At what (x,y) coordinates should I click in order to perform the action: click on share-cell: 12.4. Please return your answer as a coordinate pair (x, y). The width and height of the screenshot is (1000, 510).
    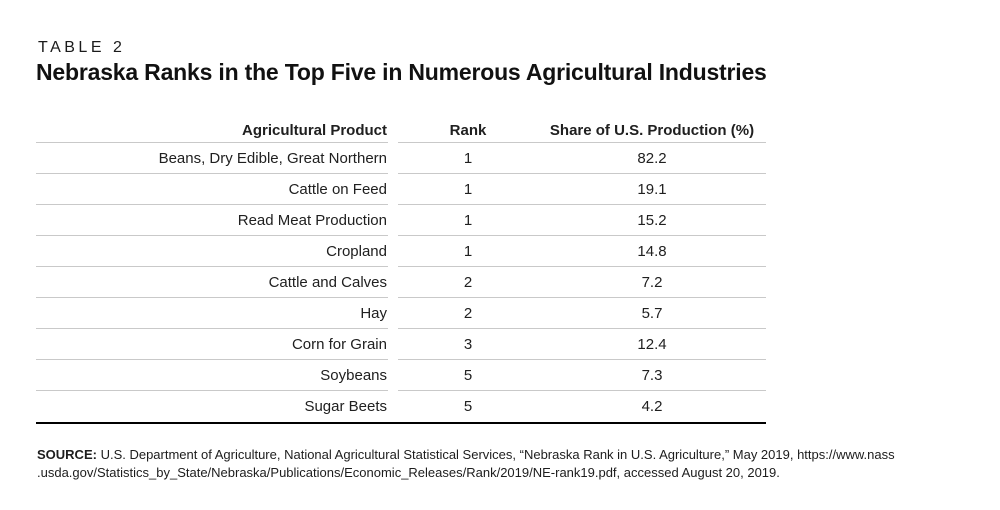
    Looking at the image, I should click on (652, 344).